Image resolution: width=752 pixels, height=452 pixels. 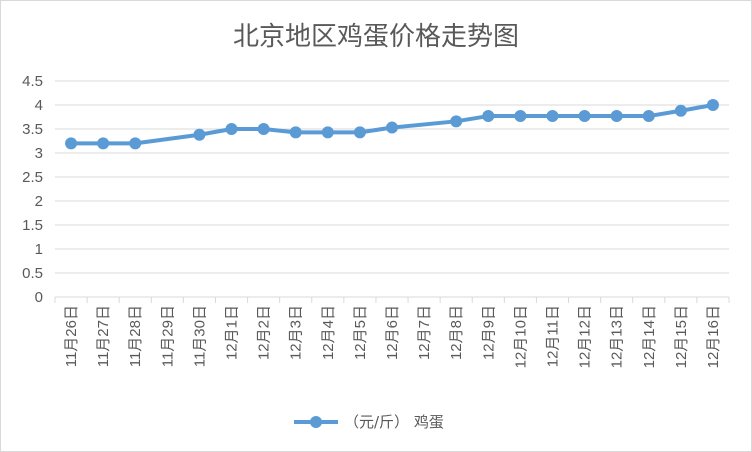 What do you see at coordinates (456, 332) in the screenshot?
I see `x-tick-label: 12月8日` at bounding box center [456, 332].